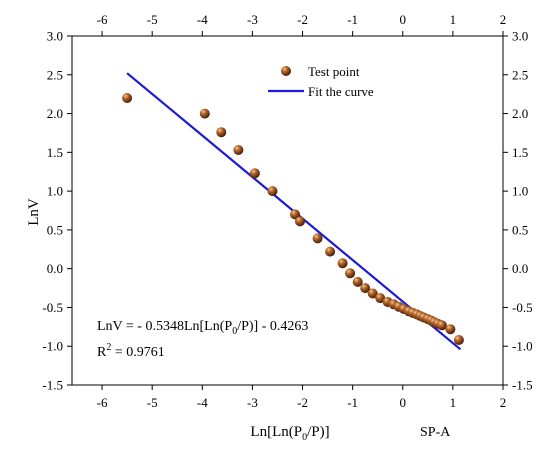 Image resolution: width=550 pixels, height=451 pixels. I want to click on x-tick-label-bottom: 0, so click(403, 402).